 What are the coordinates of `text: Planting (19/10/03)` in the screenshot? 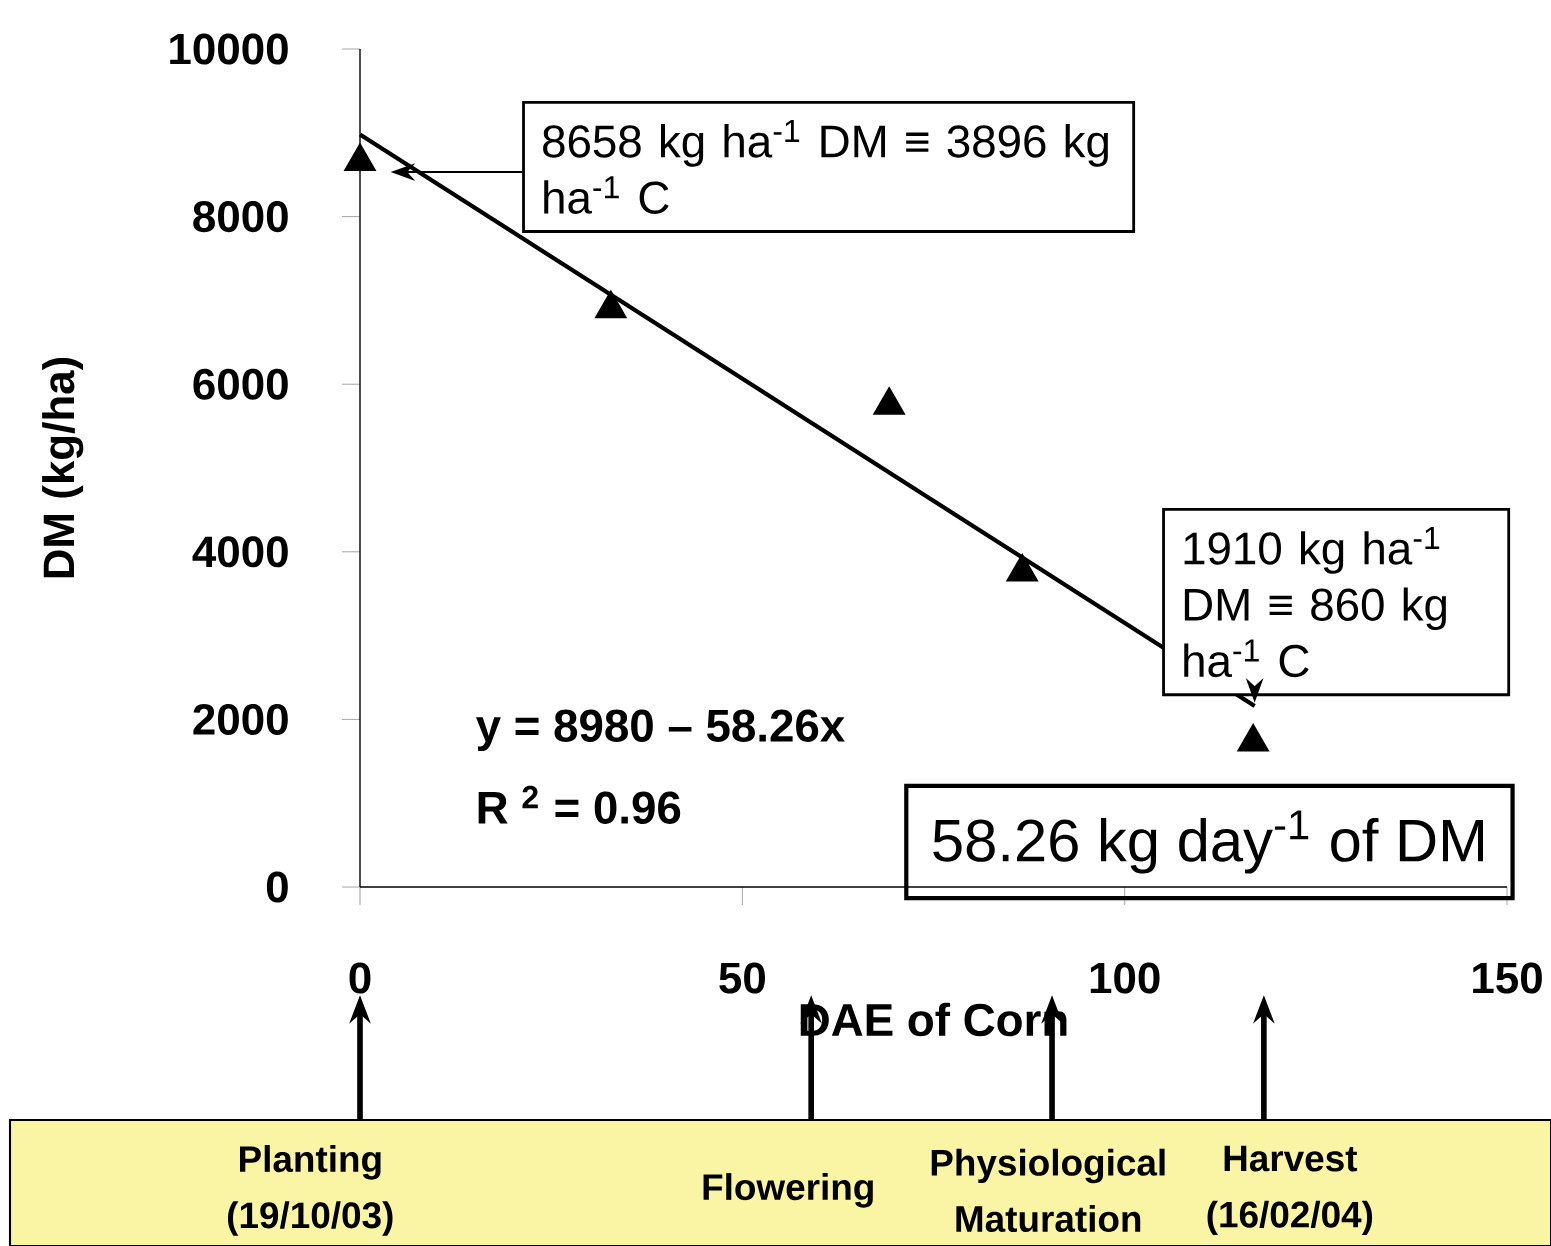 It's located at (310, 1190).